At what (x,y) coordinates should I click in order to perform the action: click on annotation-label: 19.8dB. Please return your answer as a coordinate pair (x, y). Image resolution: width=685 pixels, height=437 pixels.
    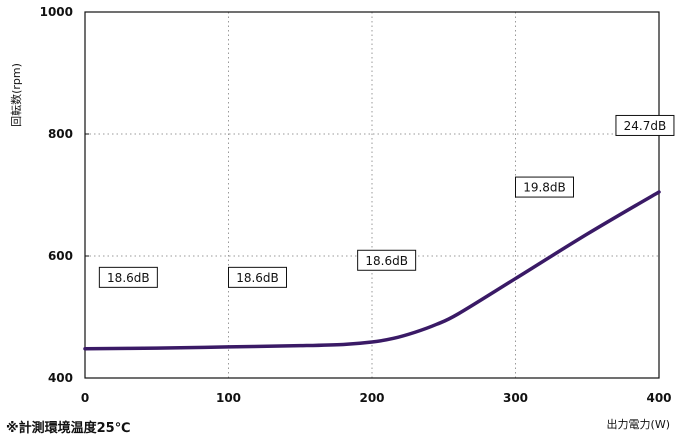
    Looking at the image, I should click on (544, 188).